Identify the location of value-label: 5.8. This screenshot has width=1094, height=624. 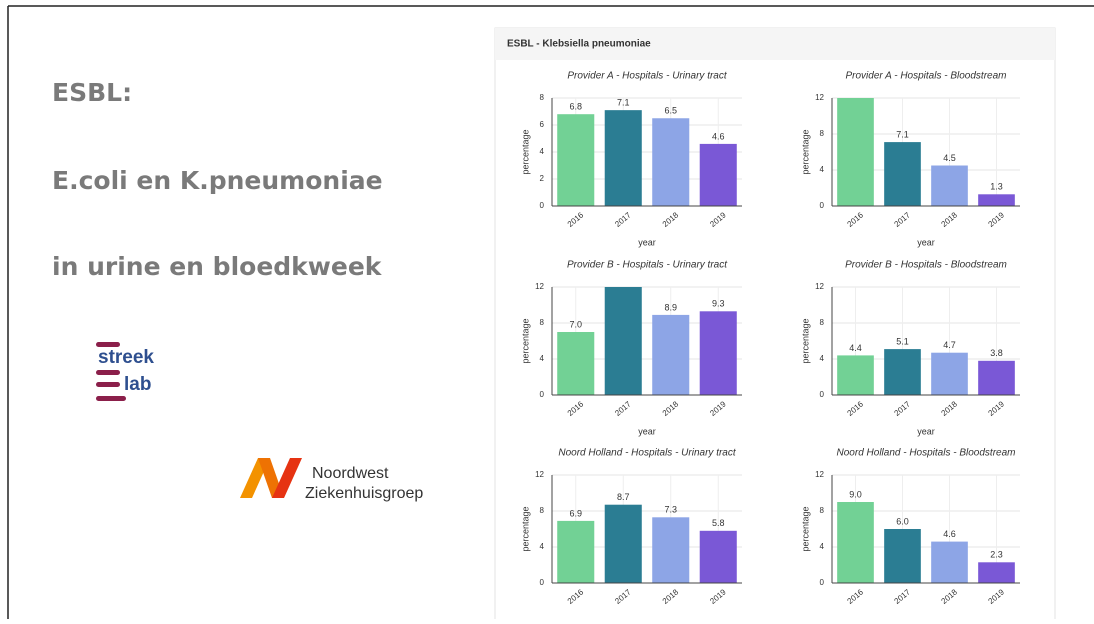
(718, 523).